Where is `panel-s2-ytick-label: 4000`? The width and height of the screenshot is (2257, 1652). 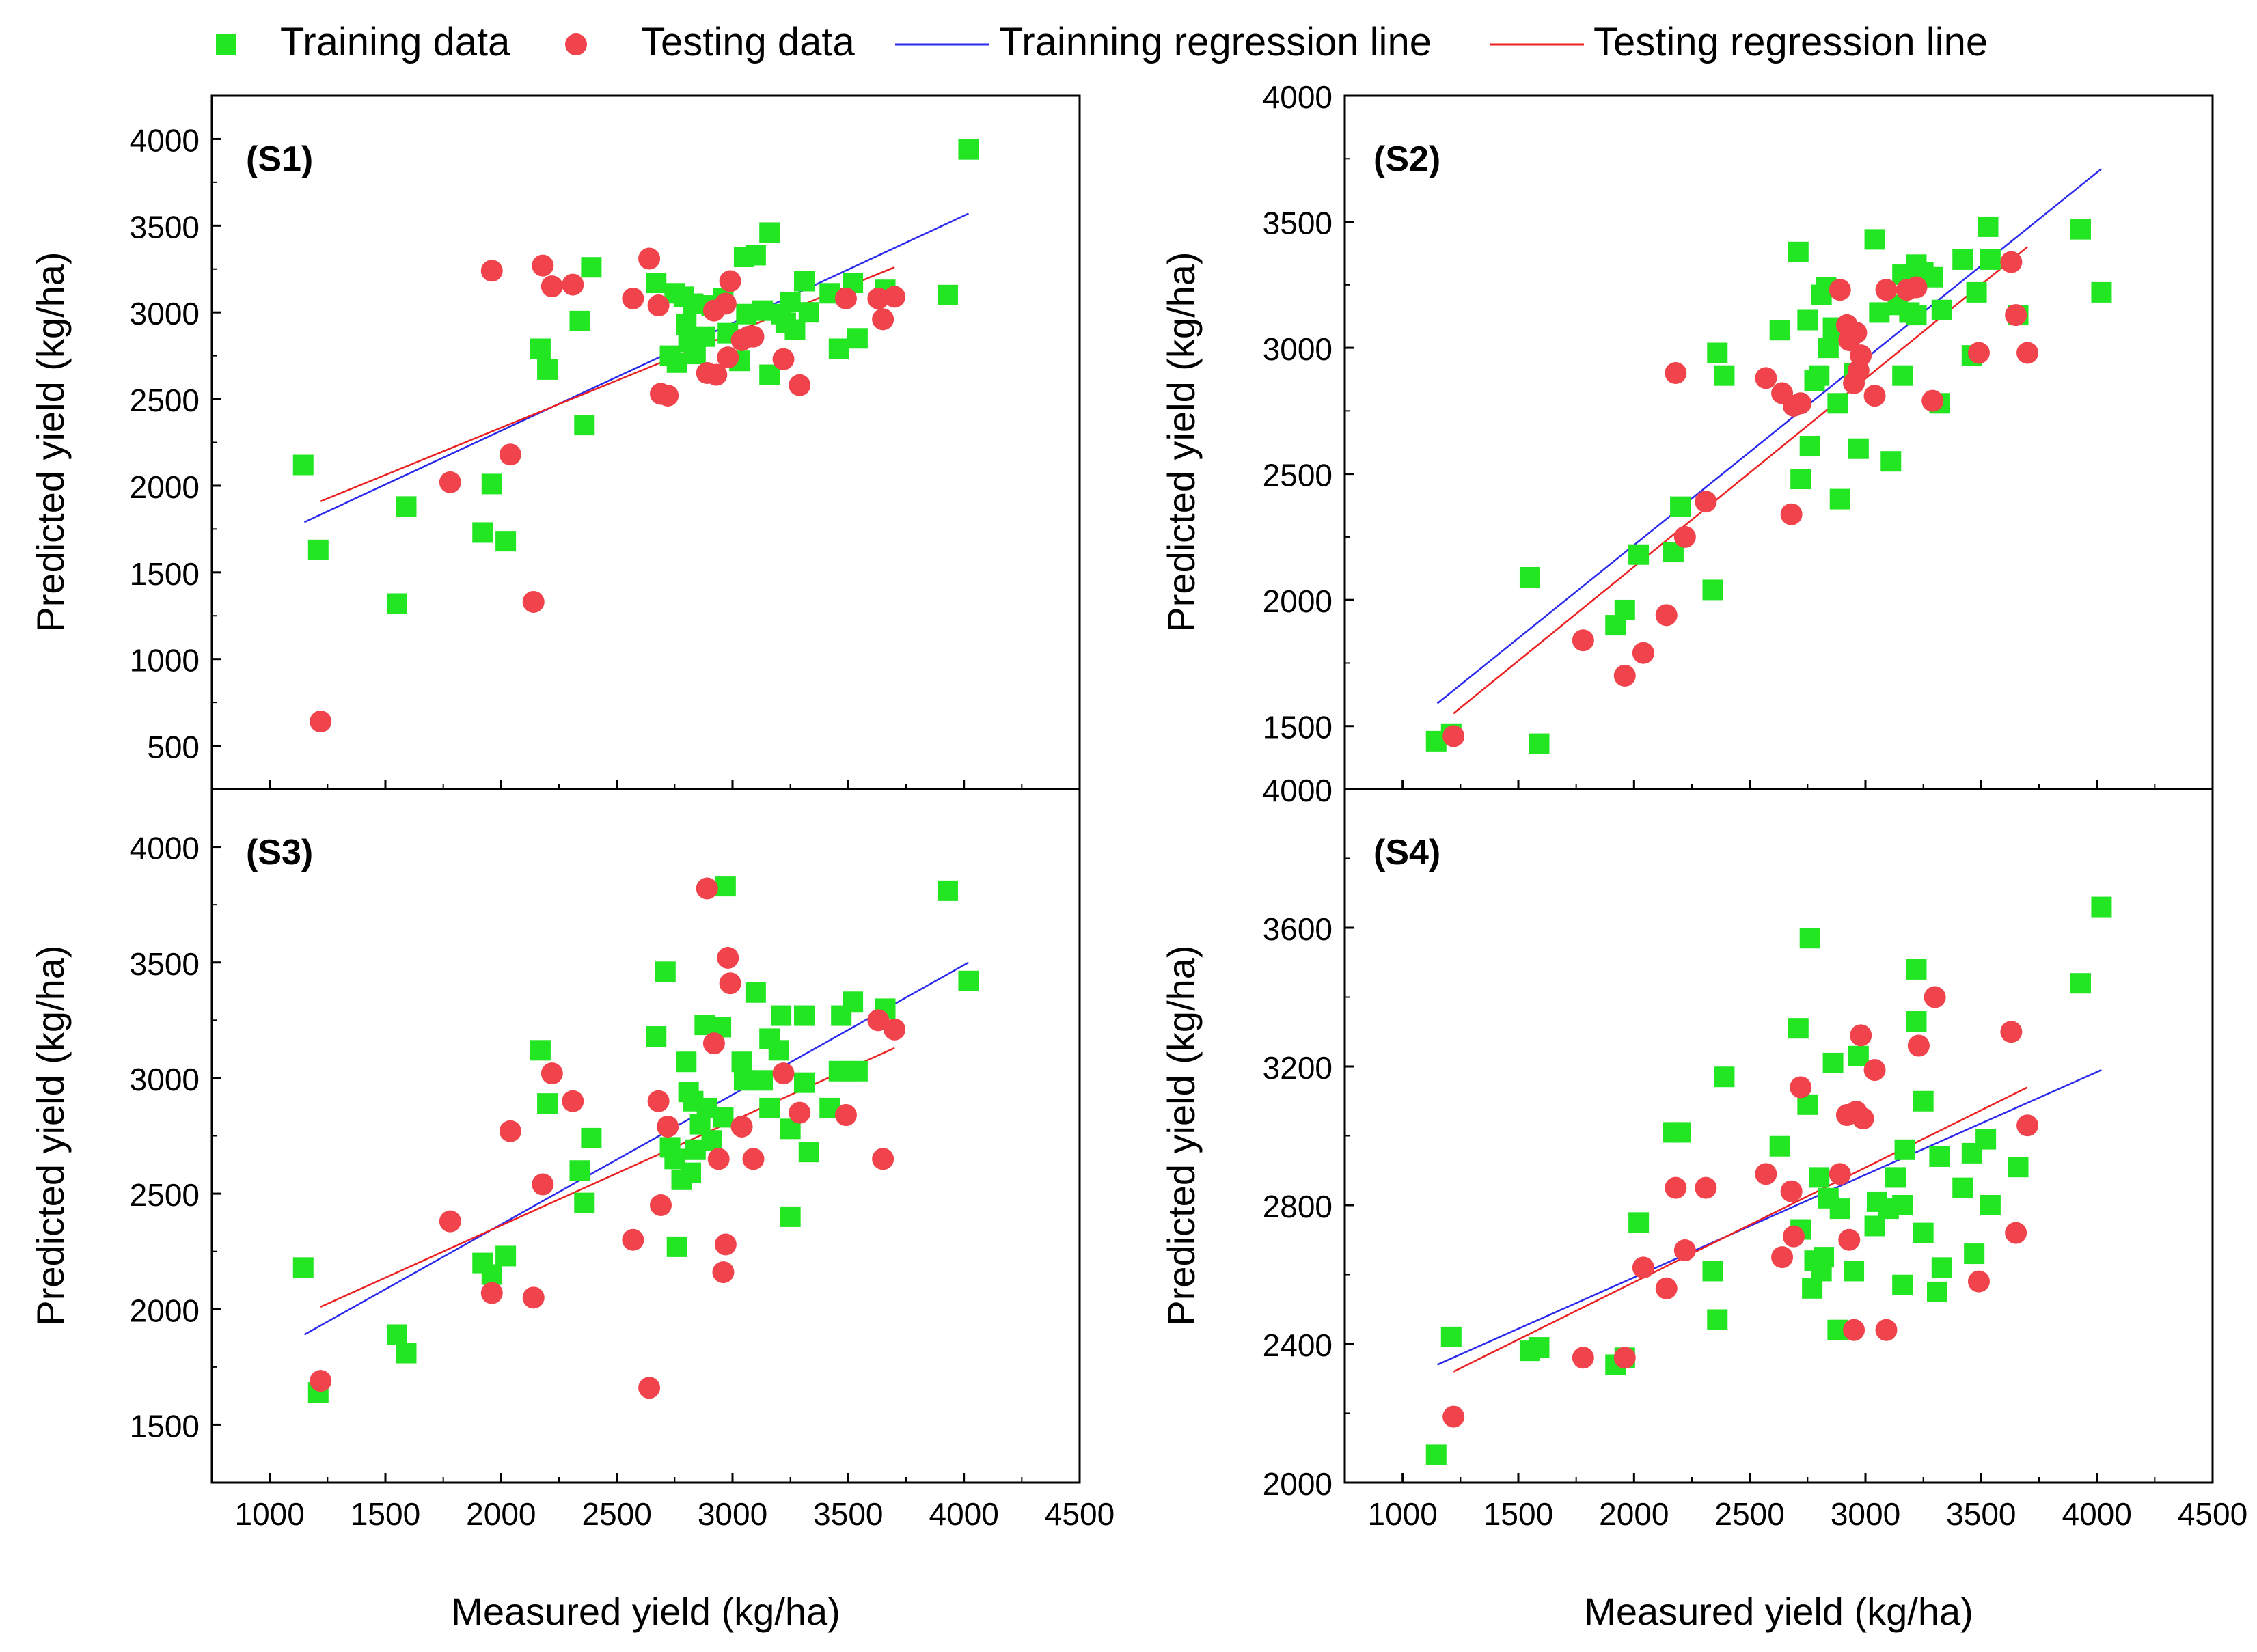
panel-s2-ytick-label: 4000 is located at coordinates (1297, 97).